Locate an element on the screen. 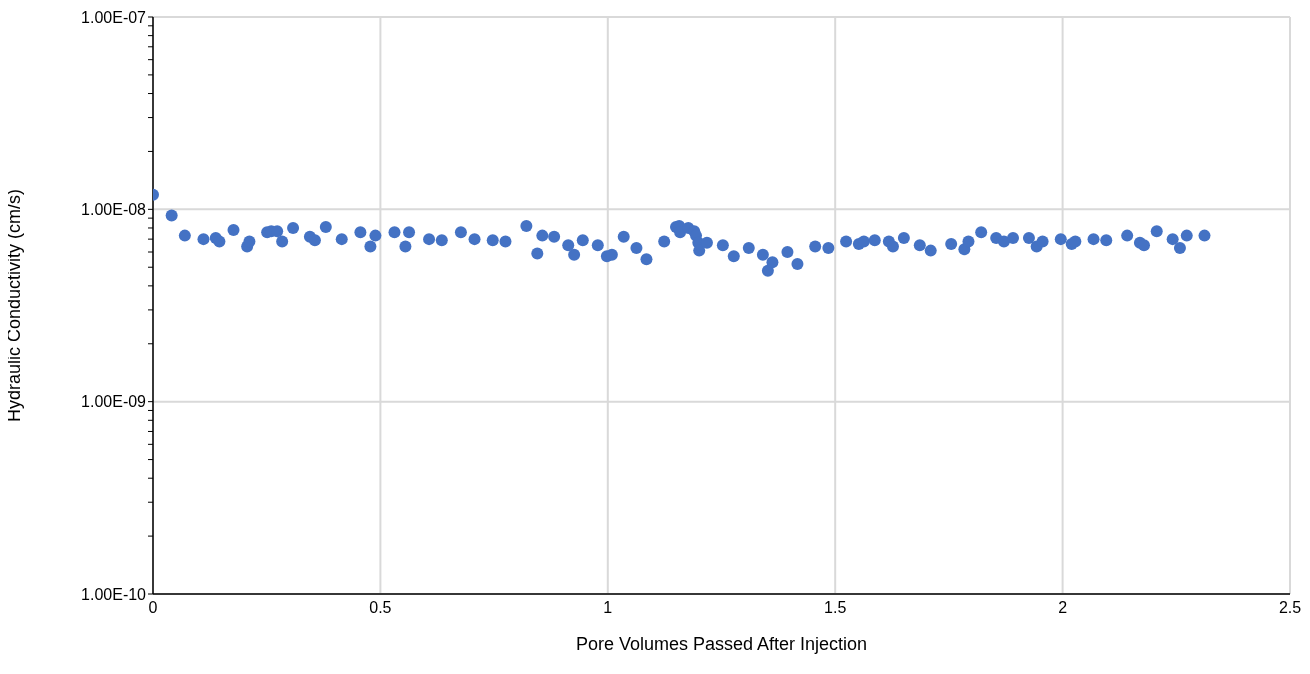 The height and width of the screenshot is (674, 1310). y-axis-title: Hydraulic Conductivity (cm/s) is located at coordinates (14, 305).